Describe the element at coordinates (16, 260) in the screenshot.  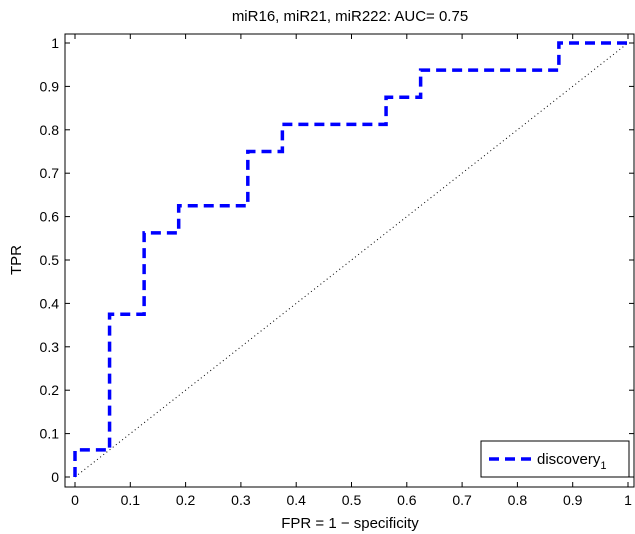
I see `y-axis-title: TPR` at that location.